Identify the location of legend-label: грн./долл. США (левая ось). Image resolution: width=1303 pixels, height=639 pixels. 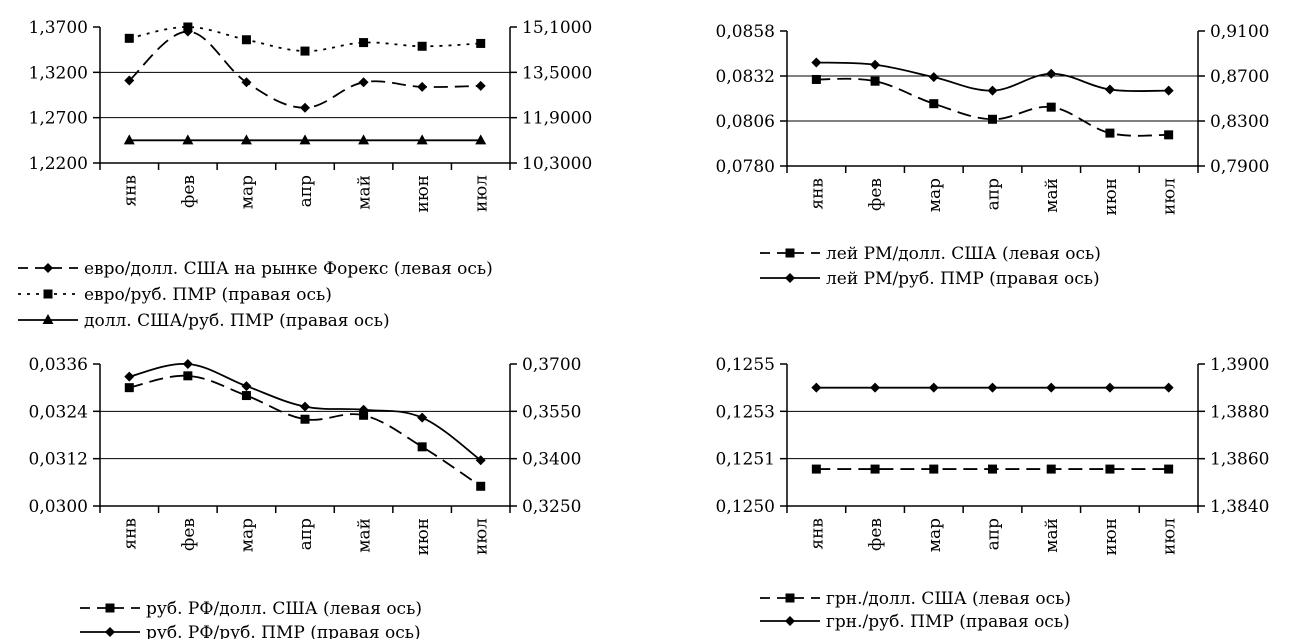
(948, 599).